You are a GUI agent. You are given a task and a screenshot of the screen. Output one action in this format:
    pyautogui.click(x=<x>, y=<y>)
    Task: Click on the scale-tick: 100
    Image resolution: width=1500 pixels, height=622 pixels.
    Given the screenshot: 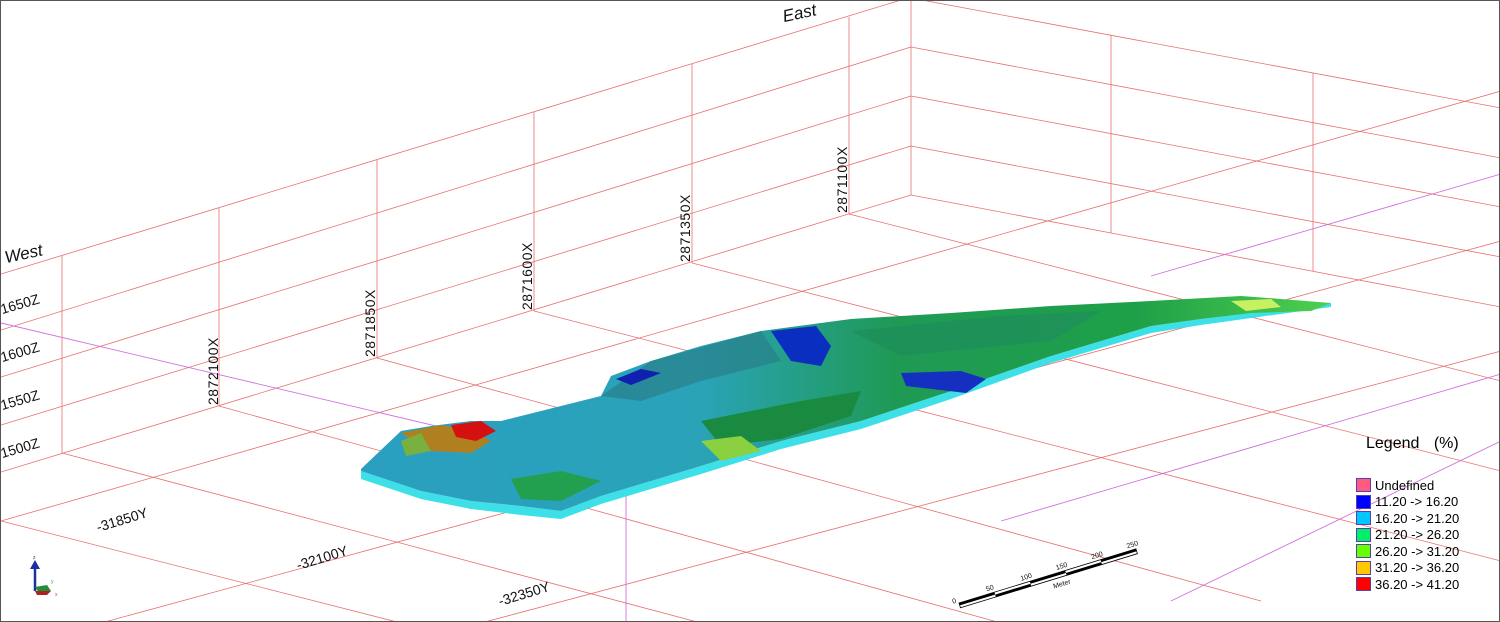 What is the action you would take?
    pyautogui.click(x=1026, y=578)
    